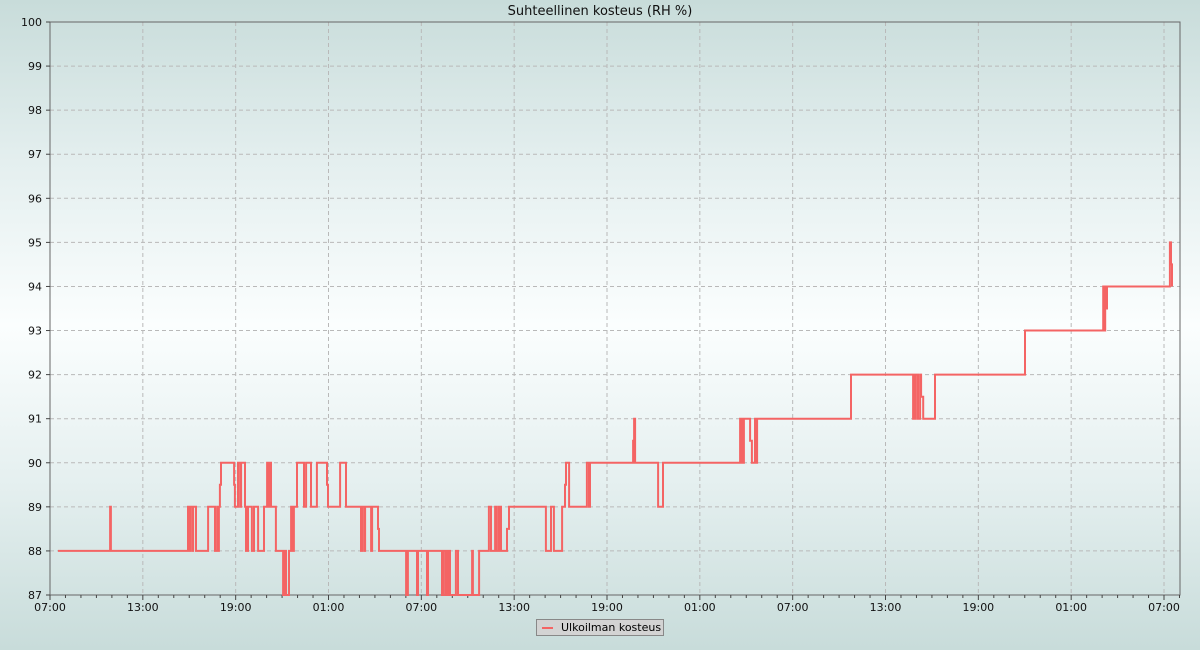  I want to click on y-tick-label: 96, so click(35, 198).